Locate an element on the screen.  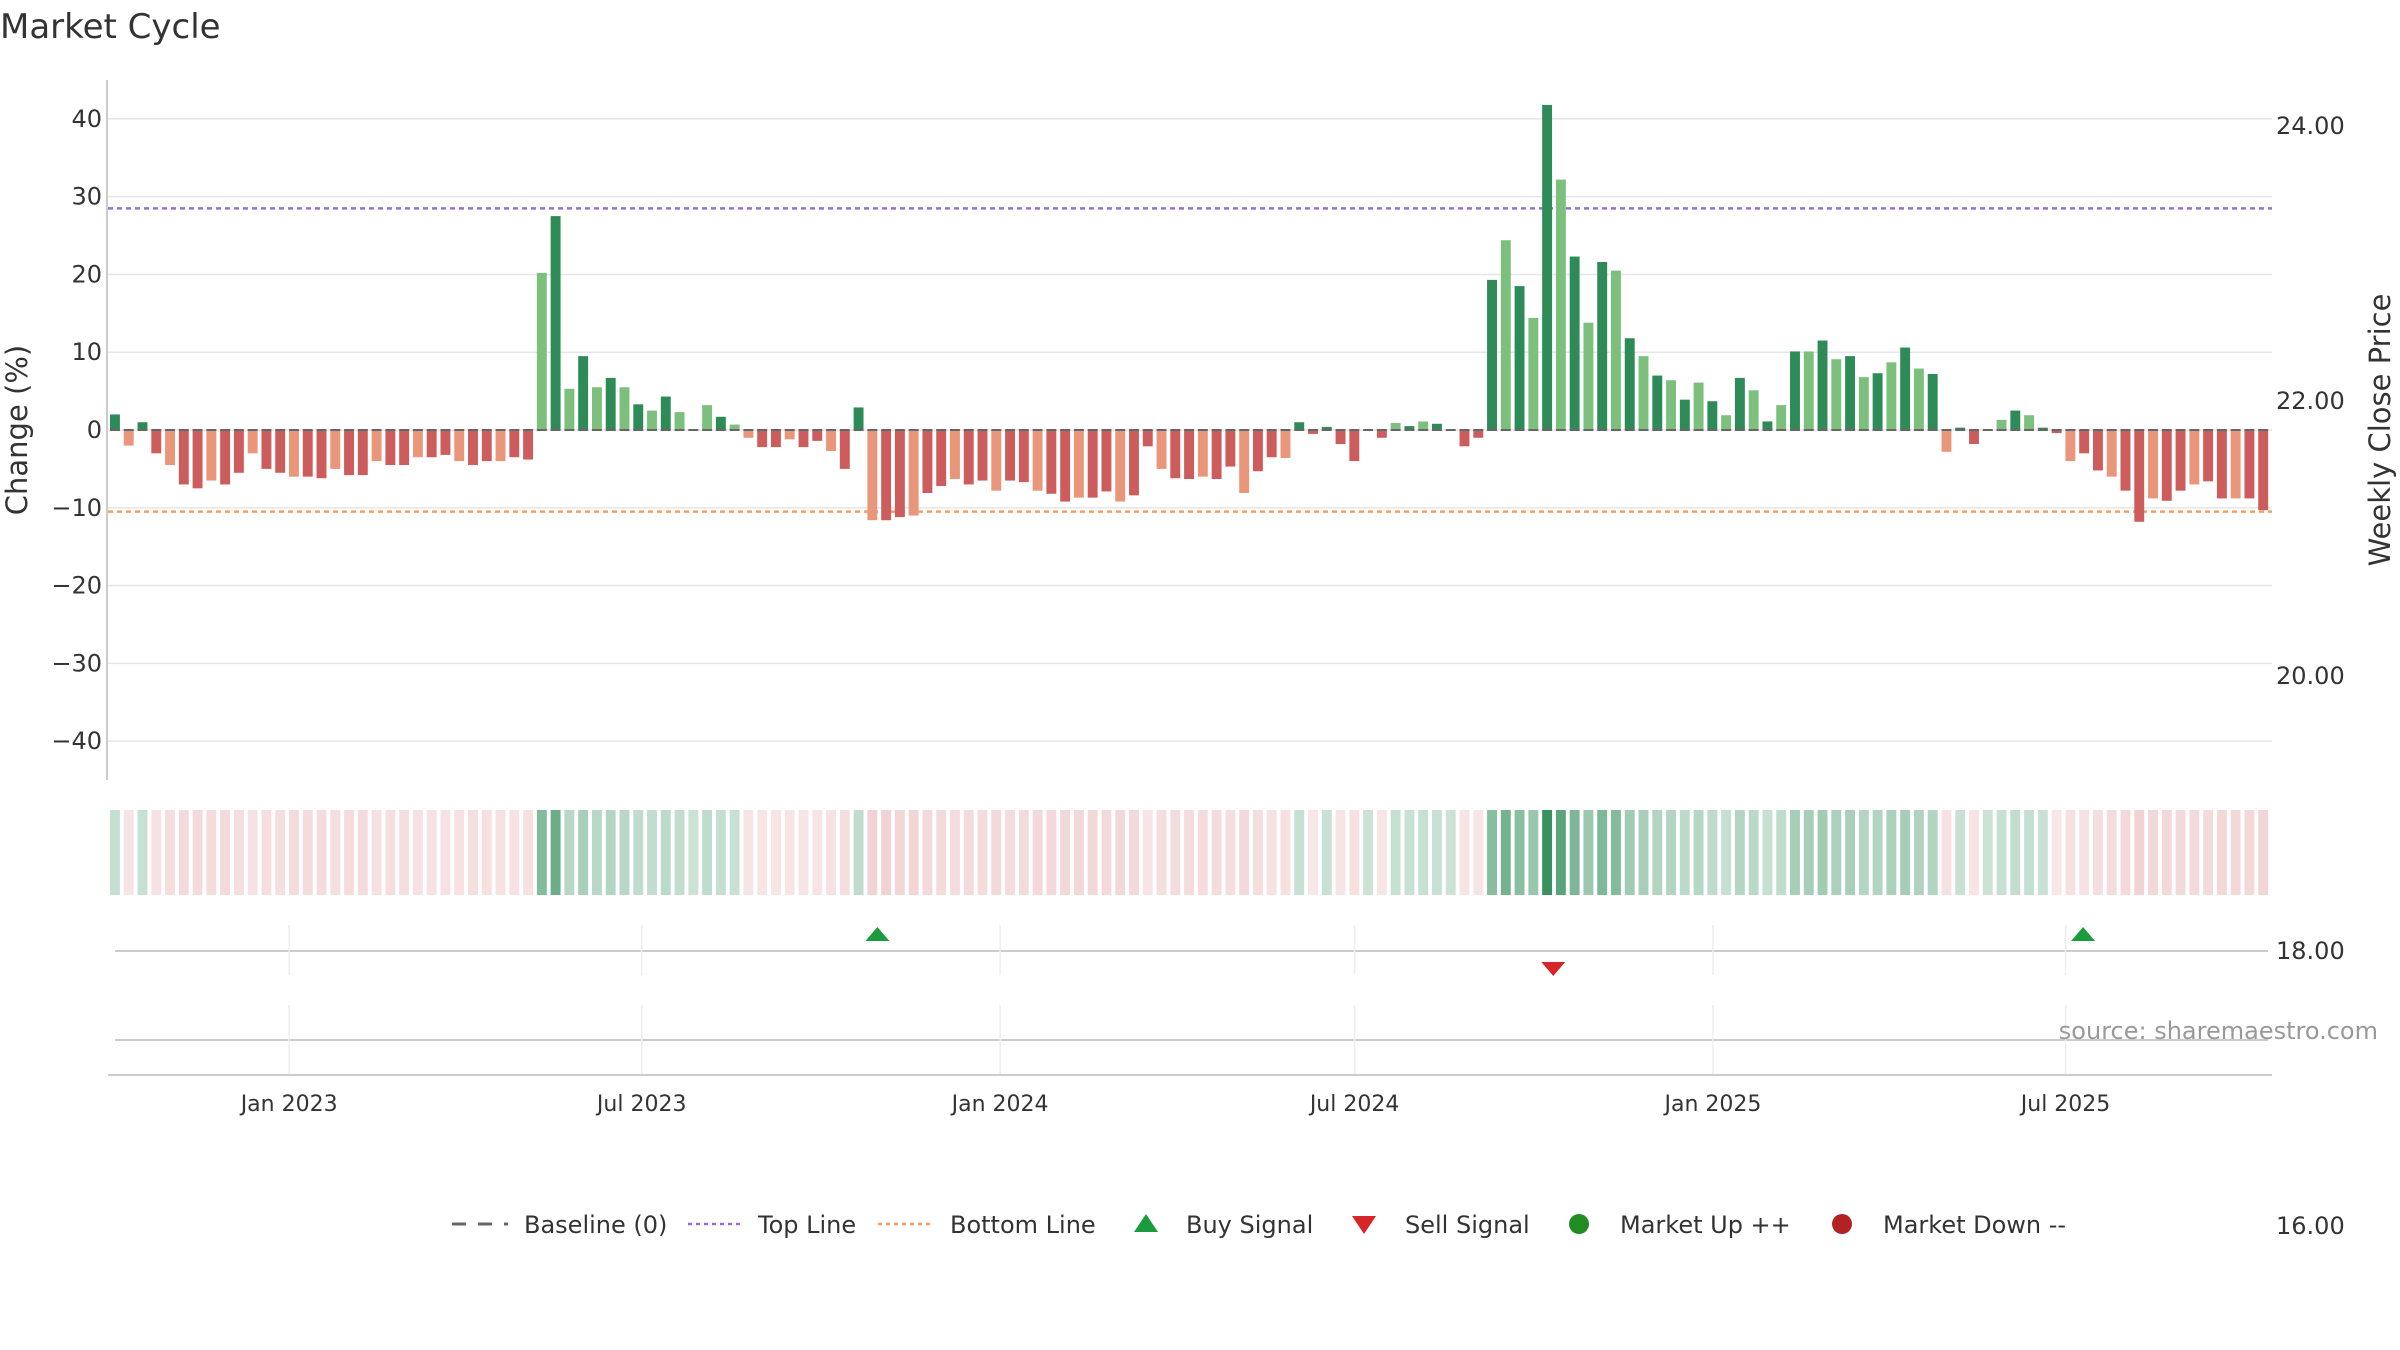
lower-panel is located at coordinates (1190, 1040).